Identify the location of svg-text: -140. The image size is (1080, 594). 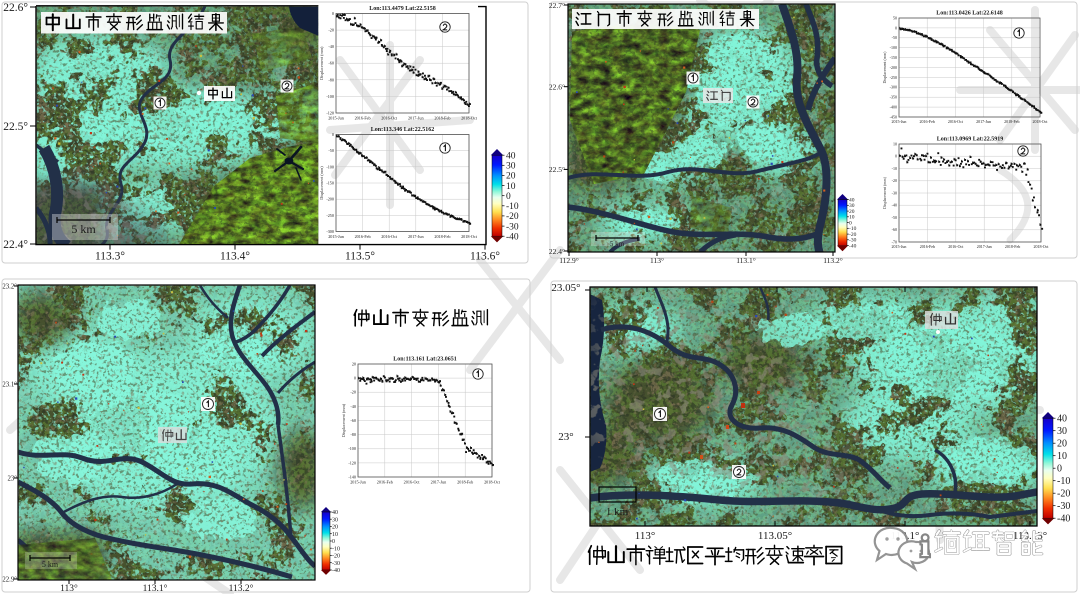
(352, 476).